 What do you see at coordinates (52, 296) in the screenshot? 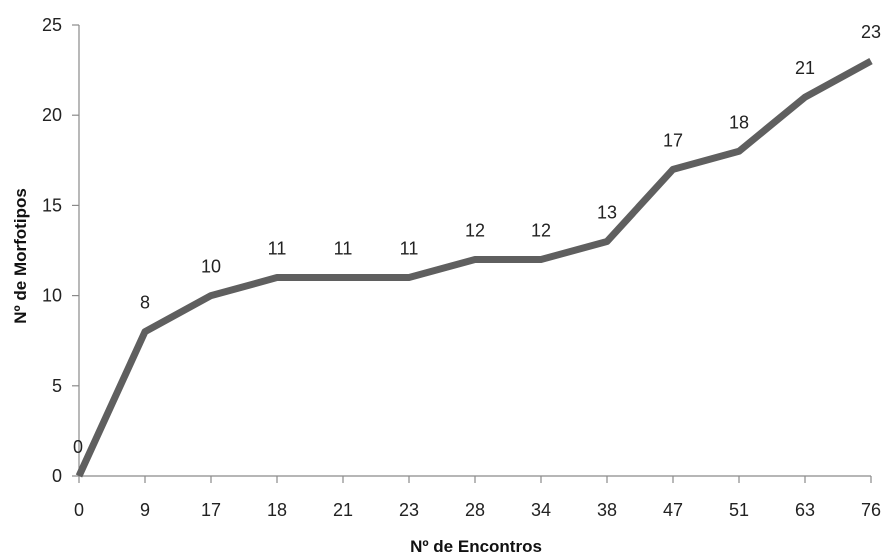
I see `y-tick-label: 10` at bounding box center [52, 296].